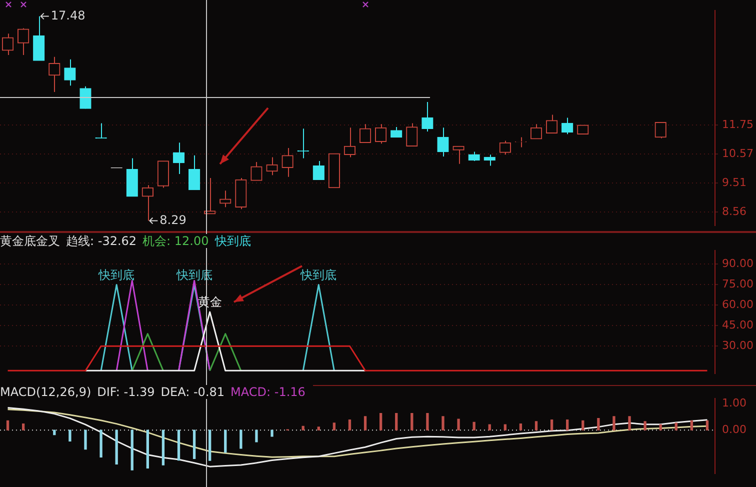 The width and height of the screenshot is (756, 487). Describe the element at coordinates (192, 392) in the screenshot. I see `annotation: DEA: -0.81` at that location.